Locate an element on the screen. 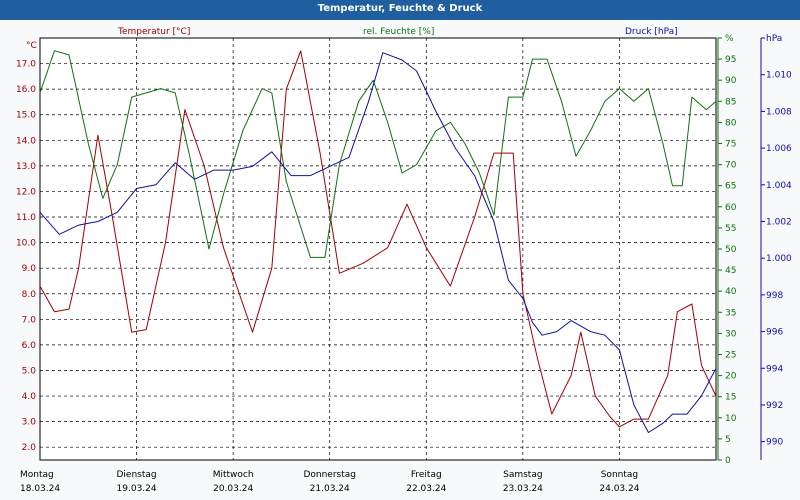  pressure-tick-label: 1.002 is located at coordinates (779, 222).